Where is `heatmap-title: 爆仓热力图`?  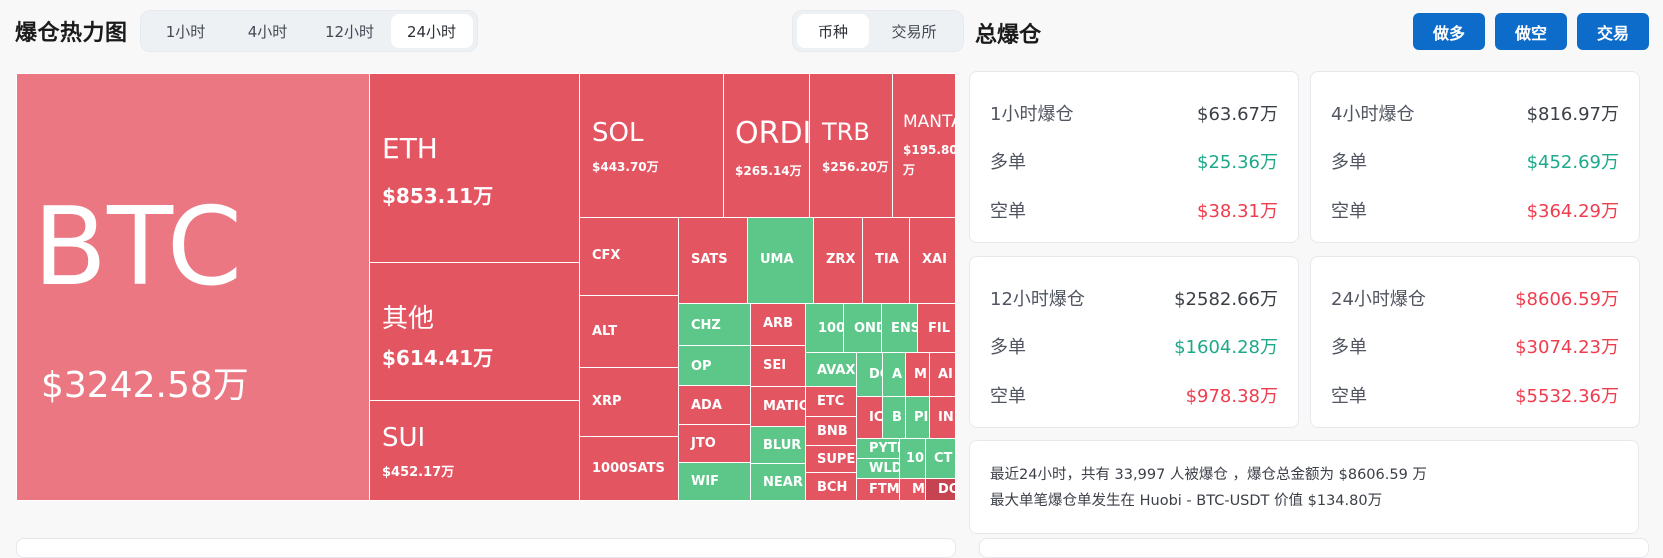 heatmap-title: 爆仓热力图 is located at coordinates (71, 33).